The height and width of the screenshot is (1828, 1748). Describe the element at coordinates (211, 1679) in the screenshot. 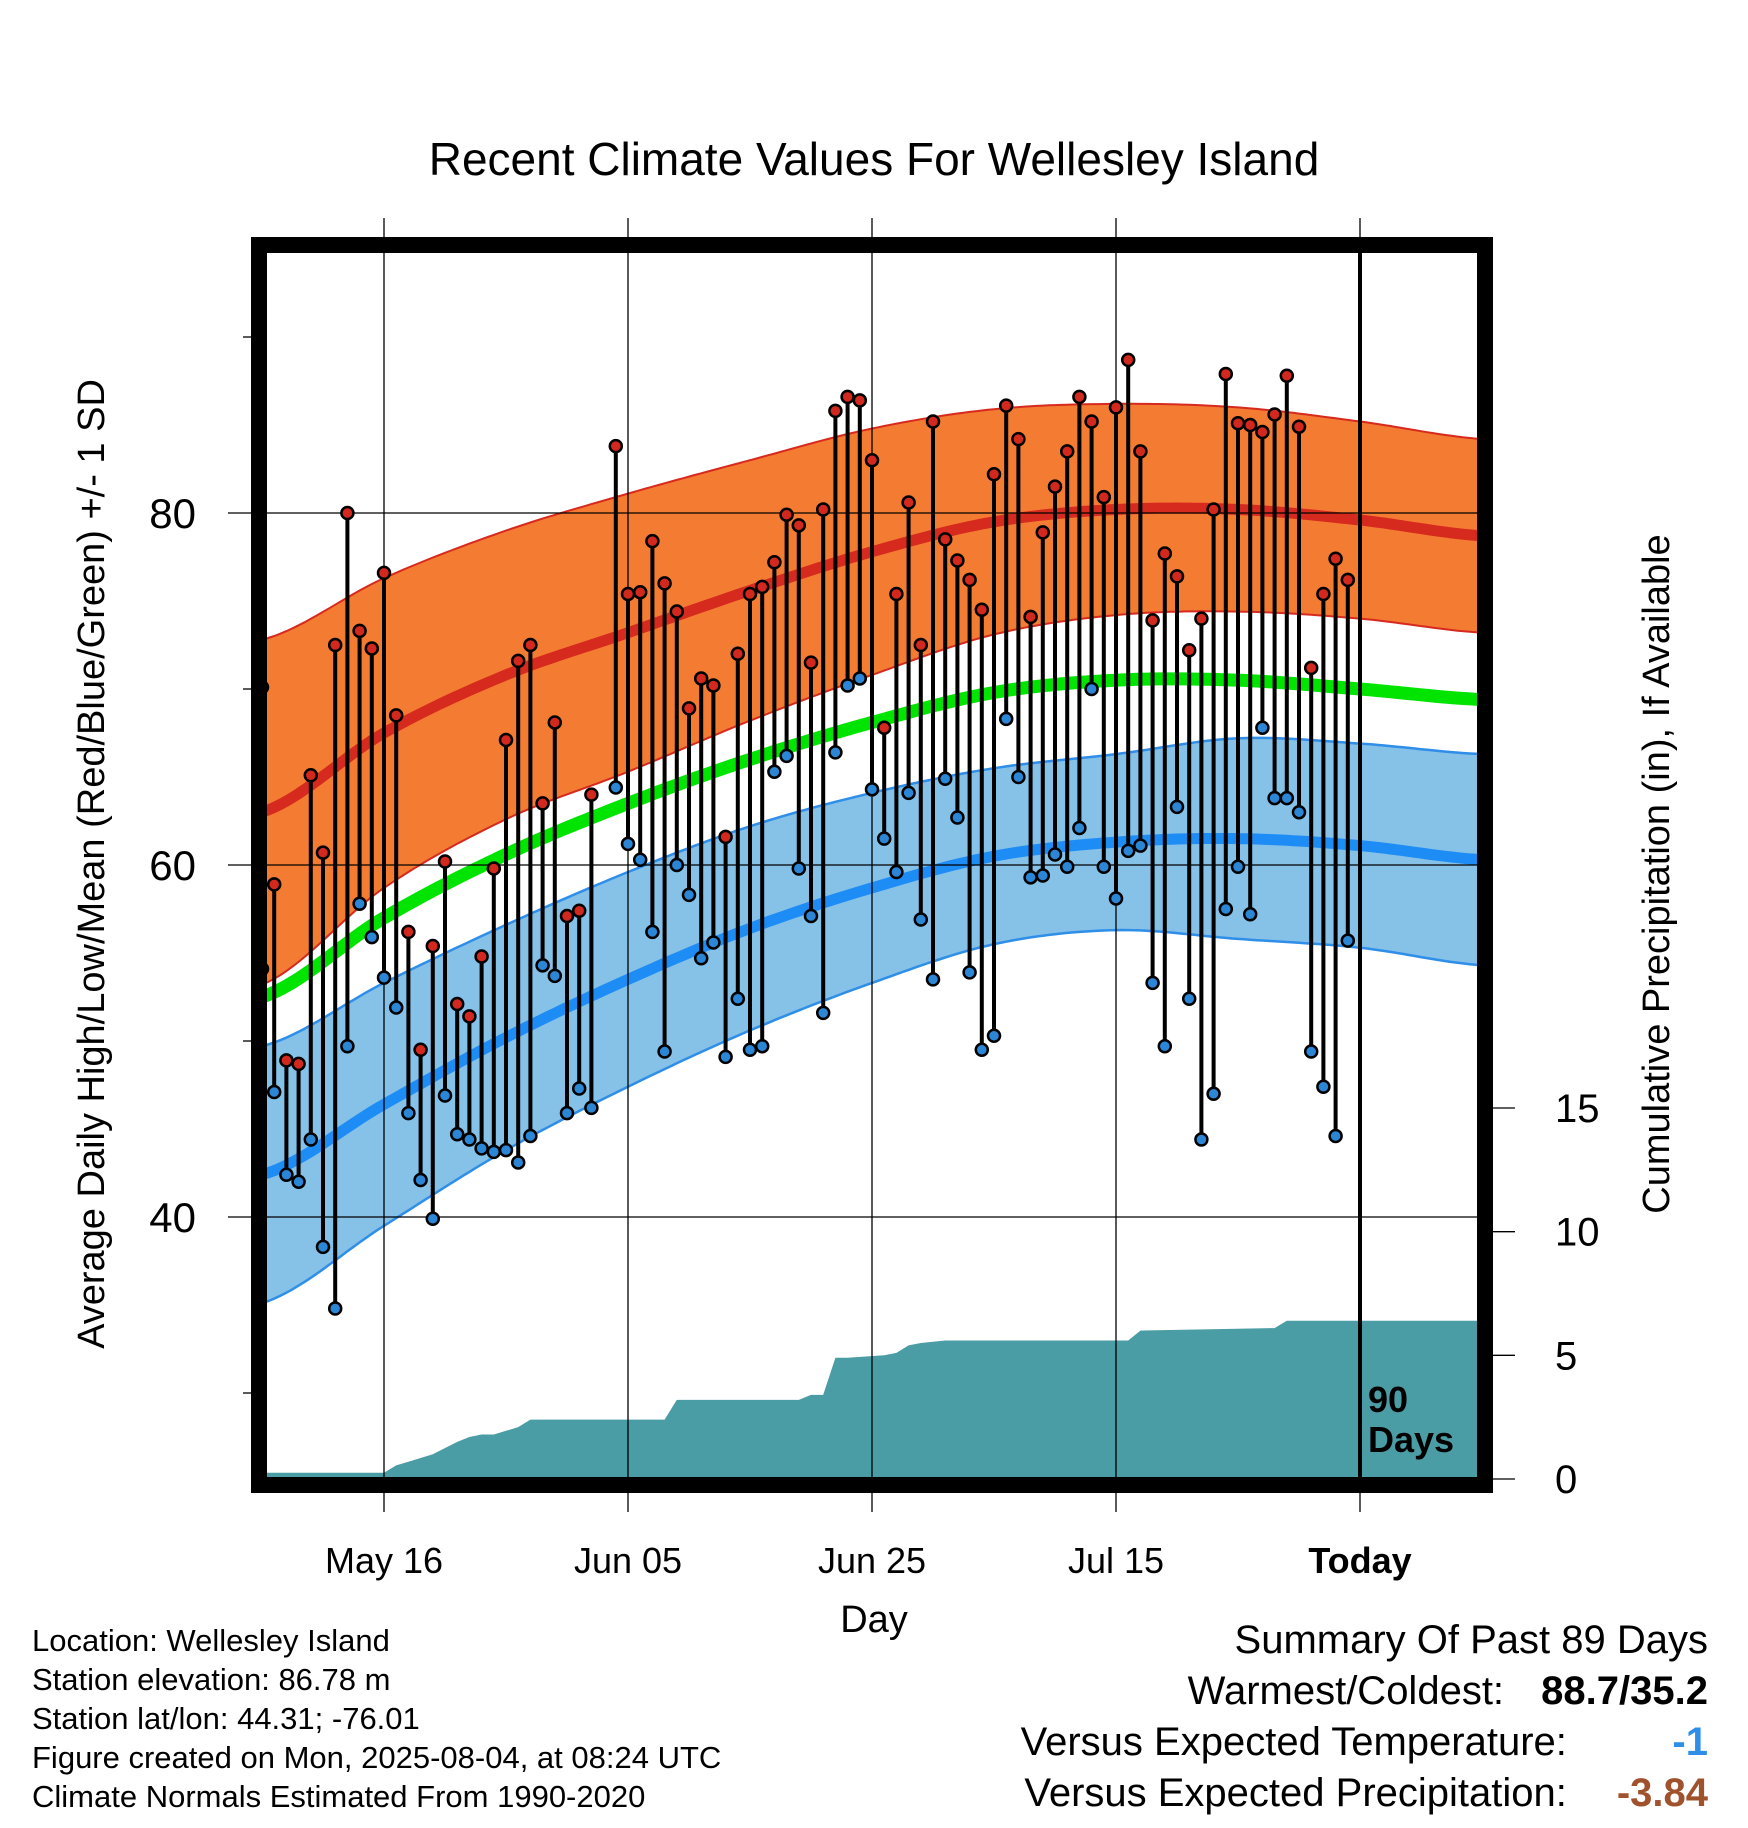

I see `elevation-text: Station elevation: 86.78 m` at that location.